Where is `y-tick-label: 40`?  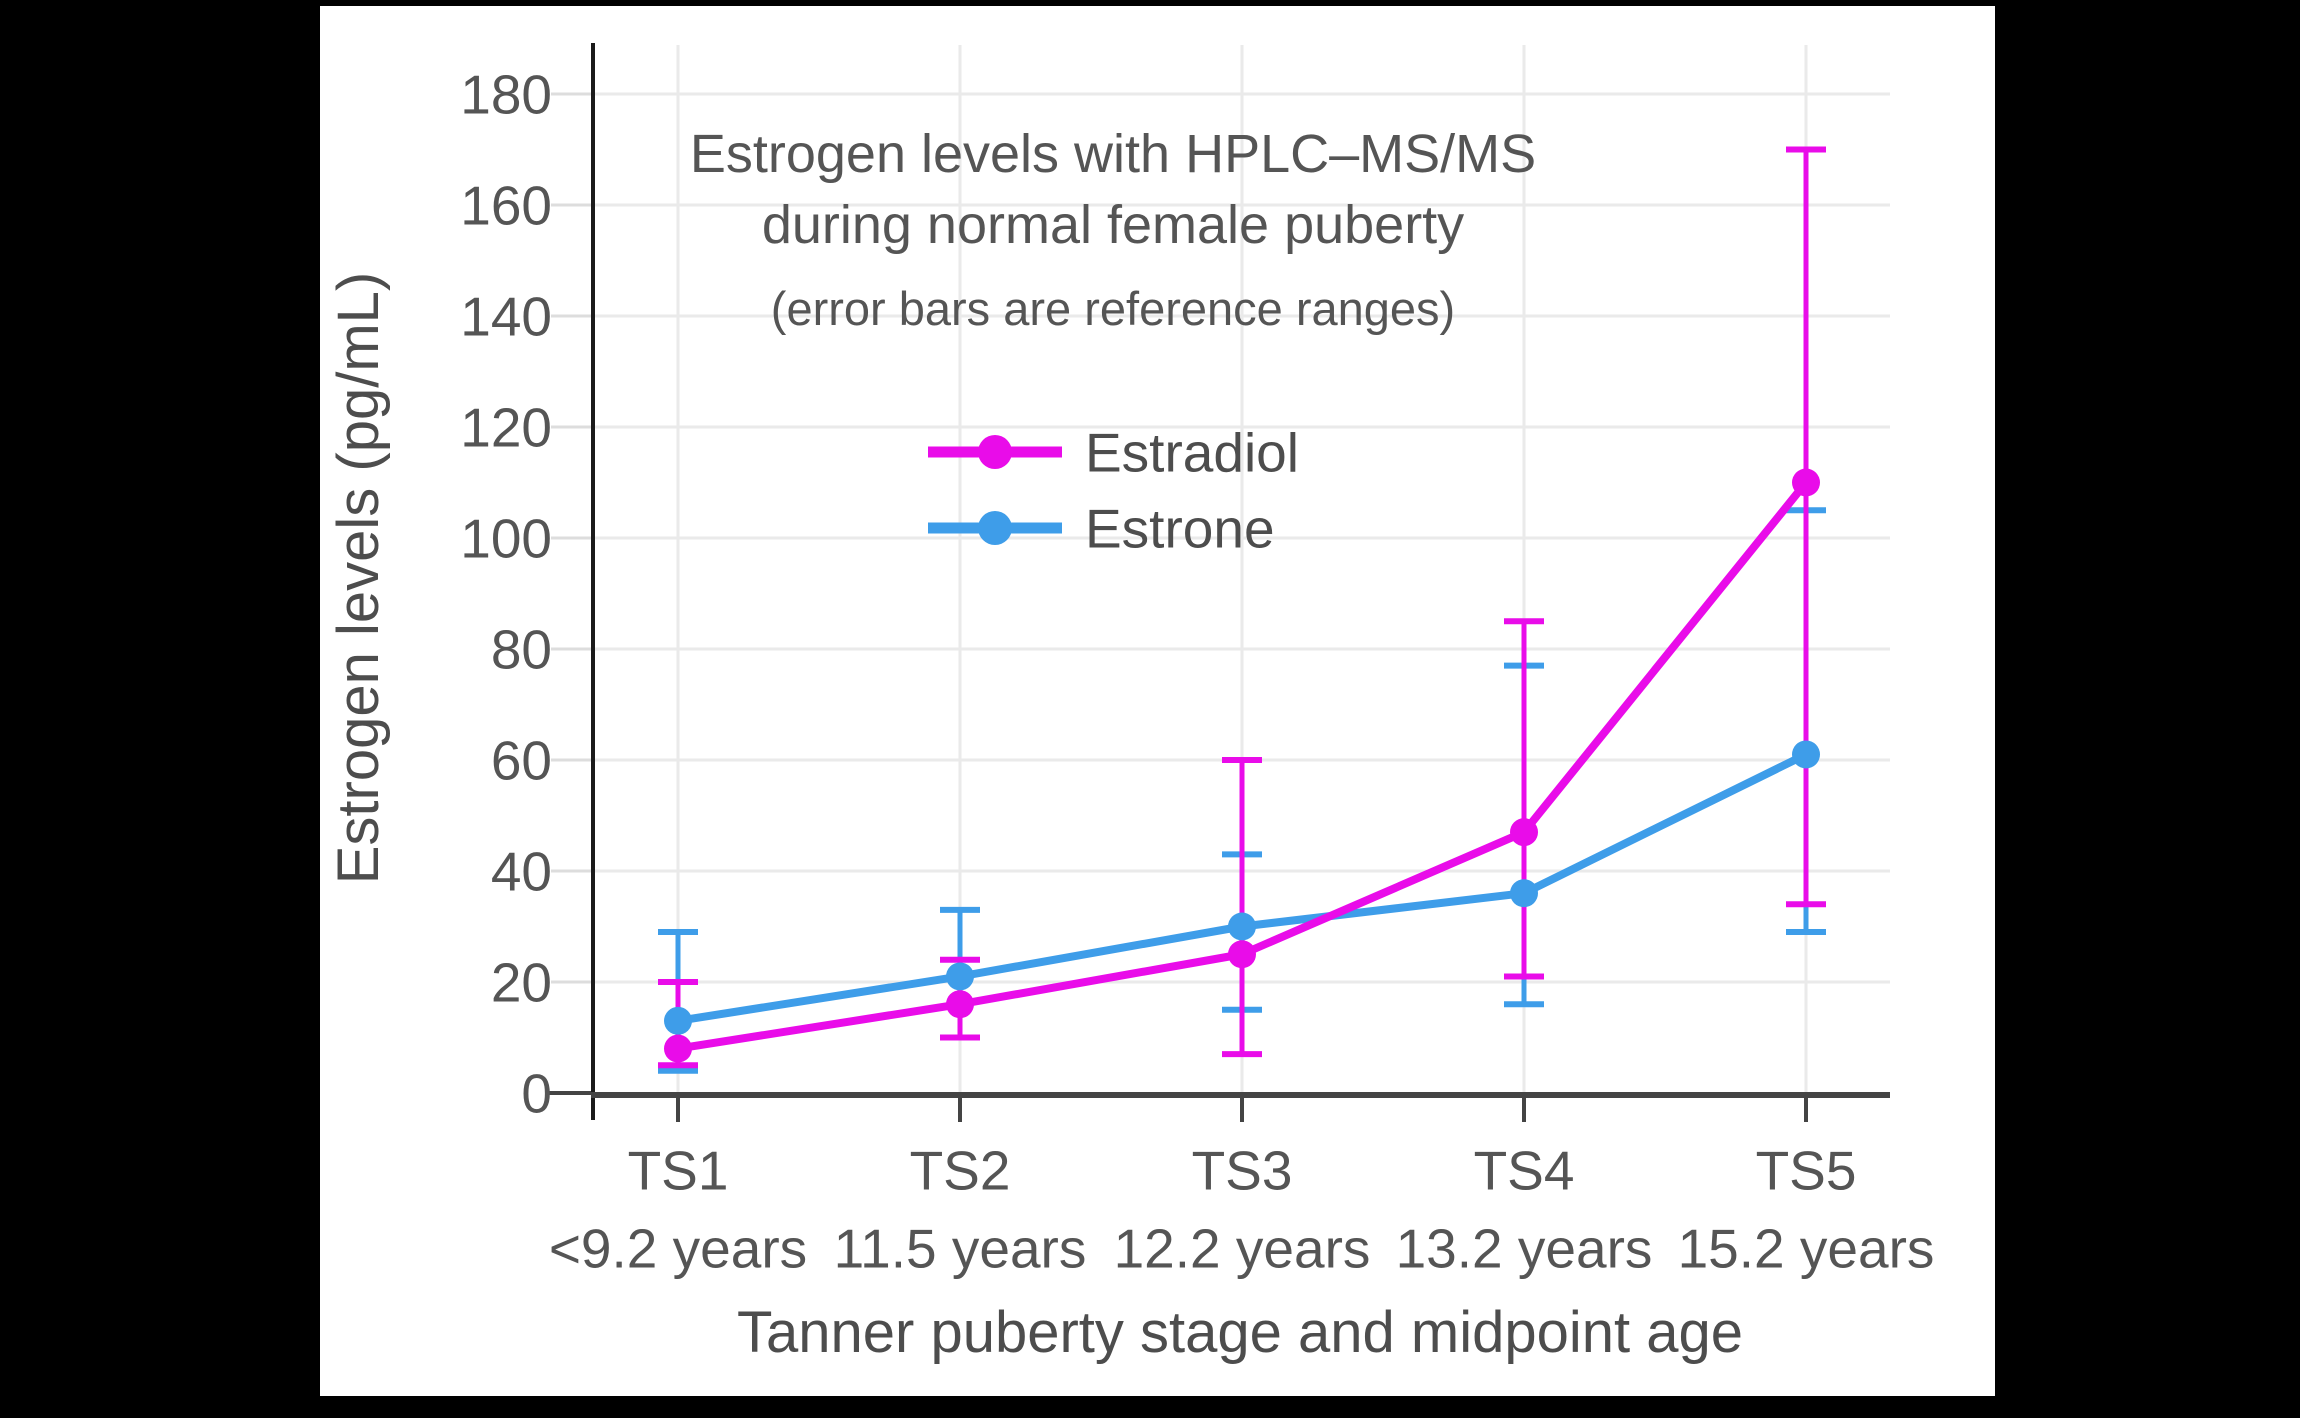 y-tick-label: 40 is located at coordinates (521, 871).